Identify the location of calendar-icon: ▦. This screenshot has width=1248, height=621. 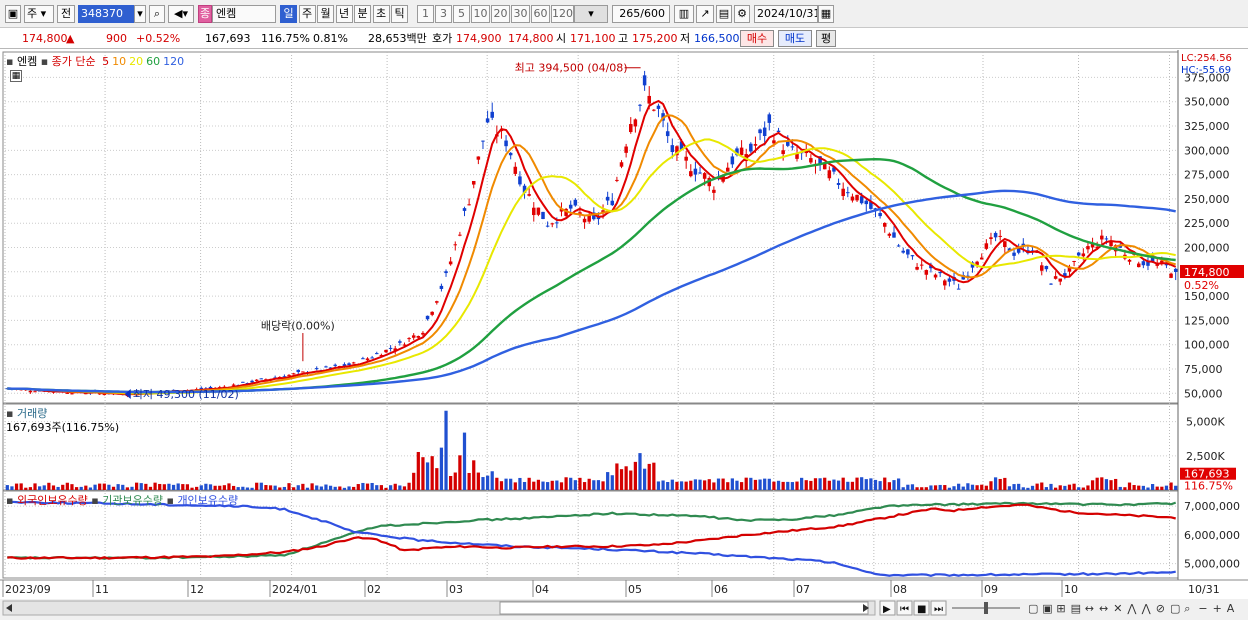
(826, 14).